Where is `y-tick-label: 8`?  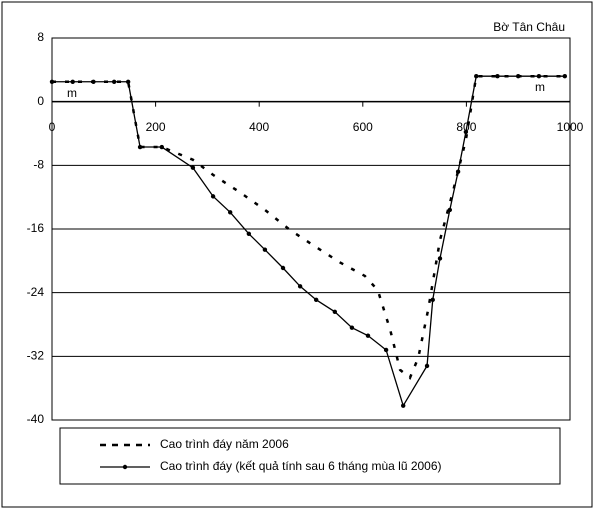 y-tick-label: 8 is located at coordinates (40, 37).